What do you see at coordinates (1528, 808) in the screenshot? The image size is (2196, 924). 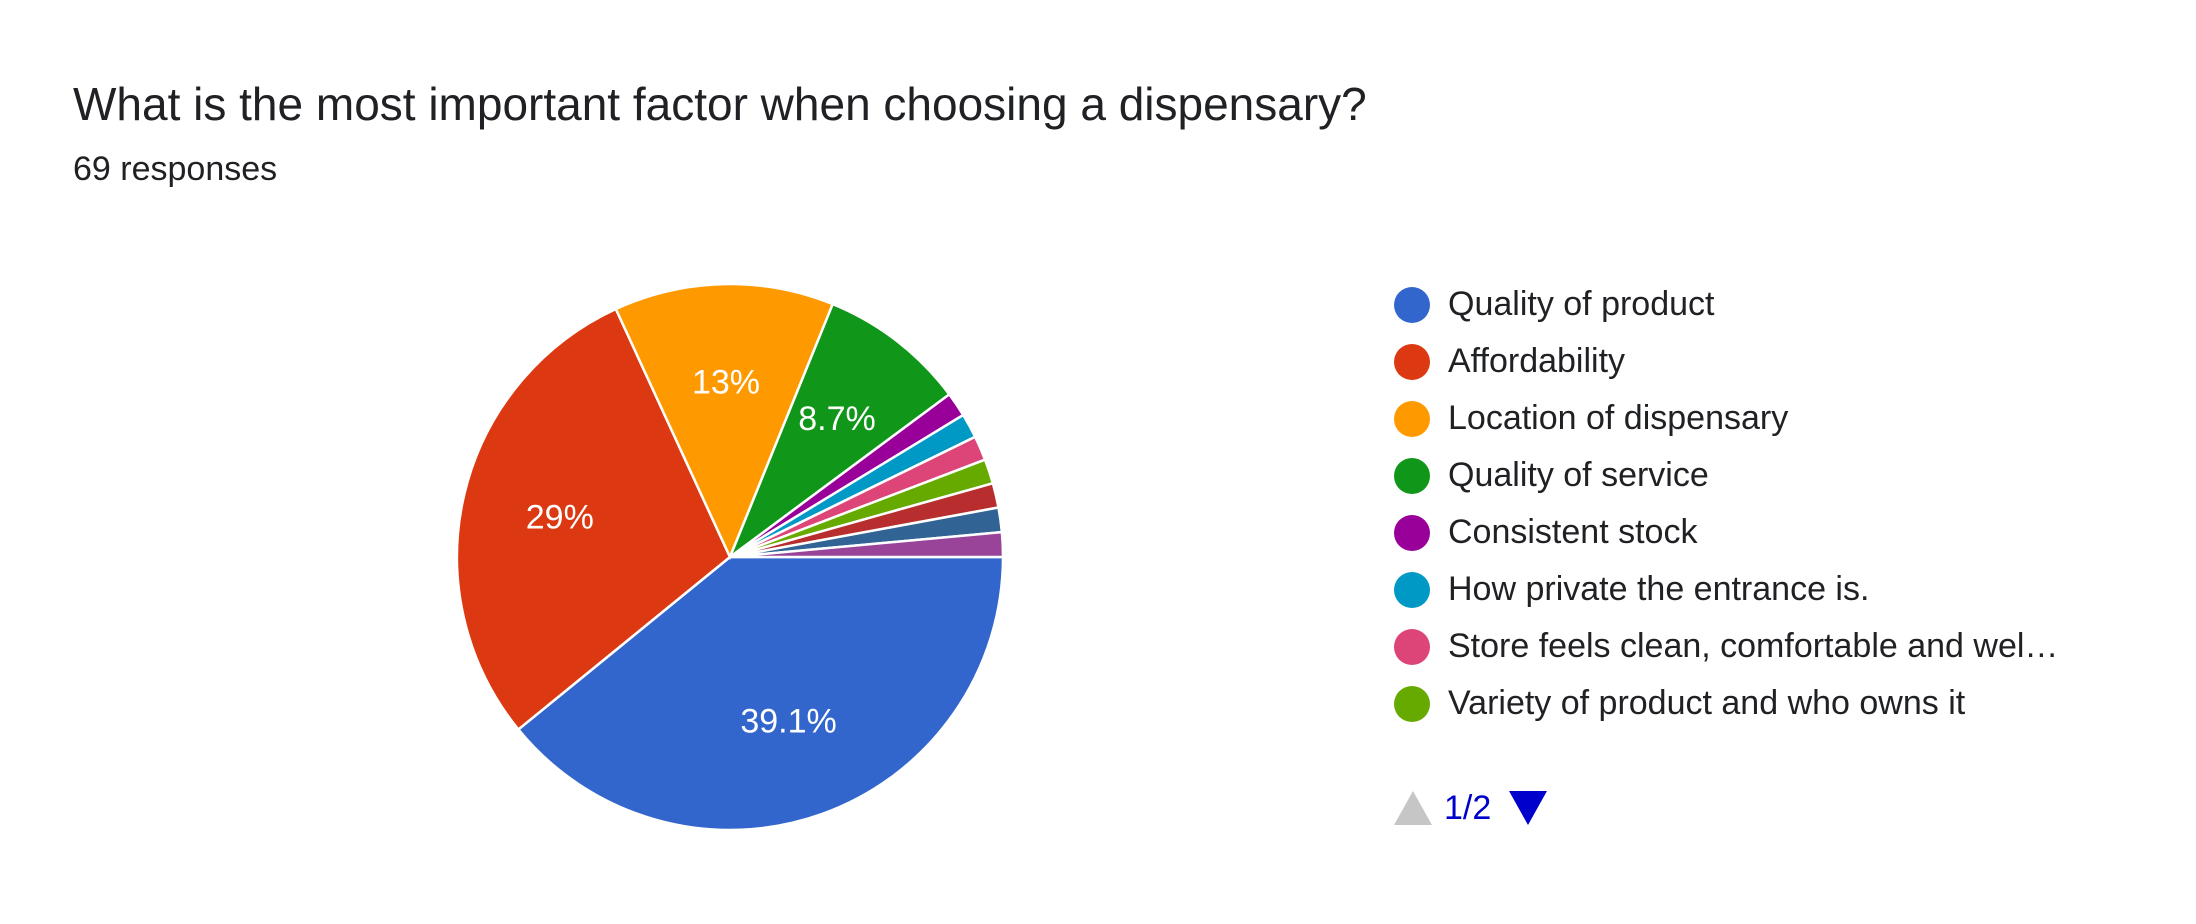 I see `triangle-down-icon` at bounding box center [1528, 808].